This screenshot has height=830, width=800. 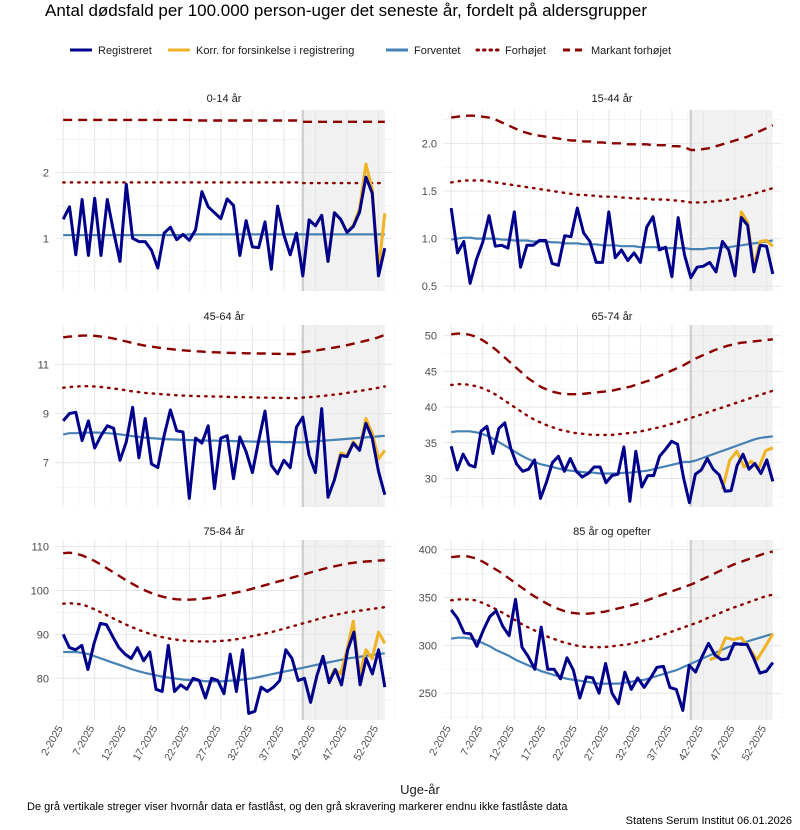 I want to click on legend-label: Forhøjet, so click(x=525, y=51).